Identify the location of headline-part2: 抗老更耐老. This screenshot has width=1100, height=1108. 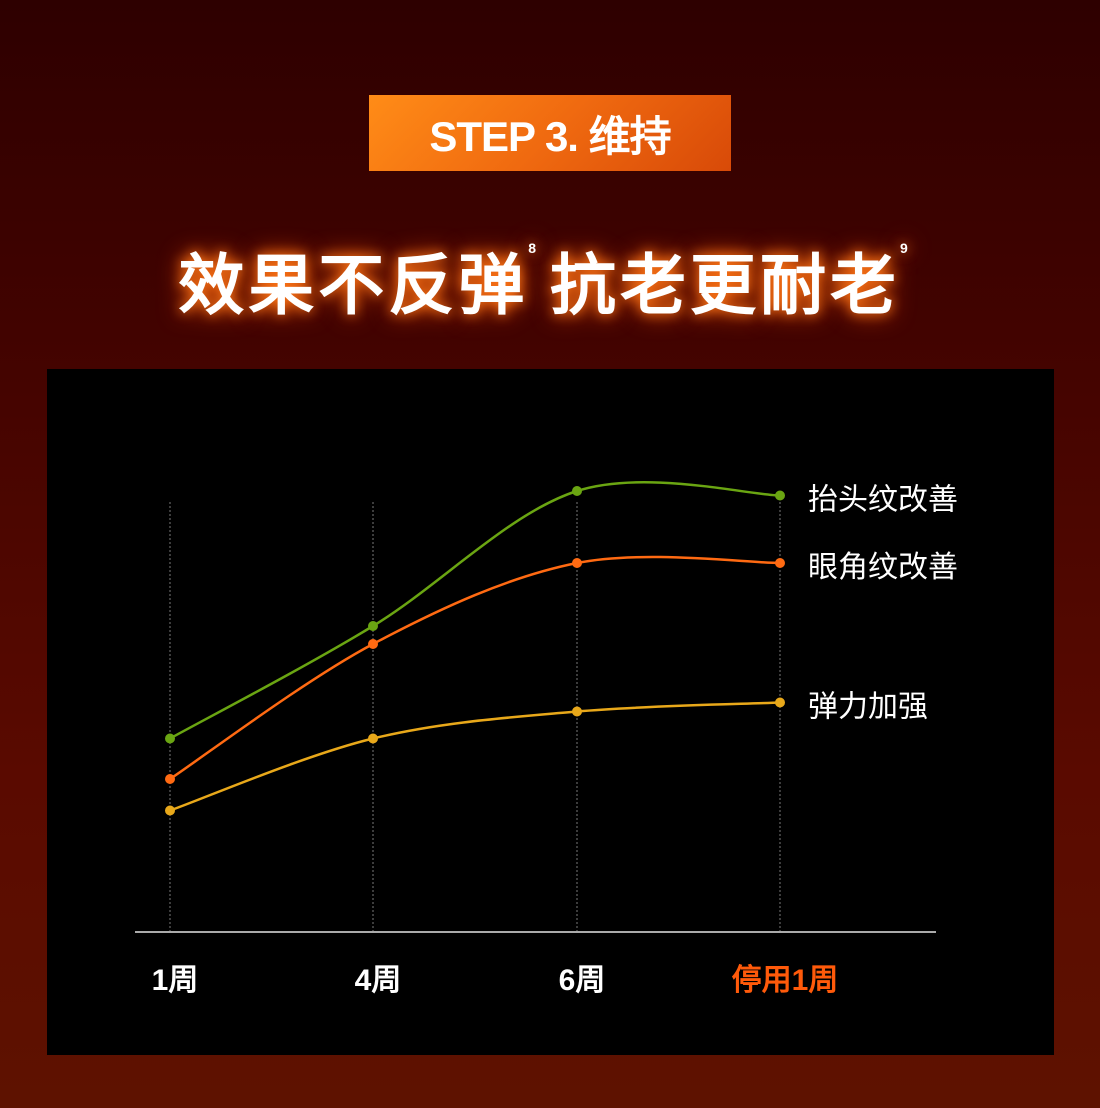
(725, 285).